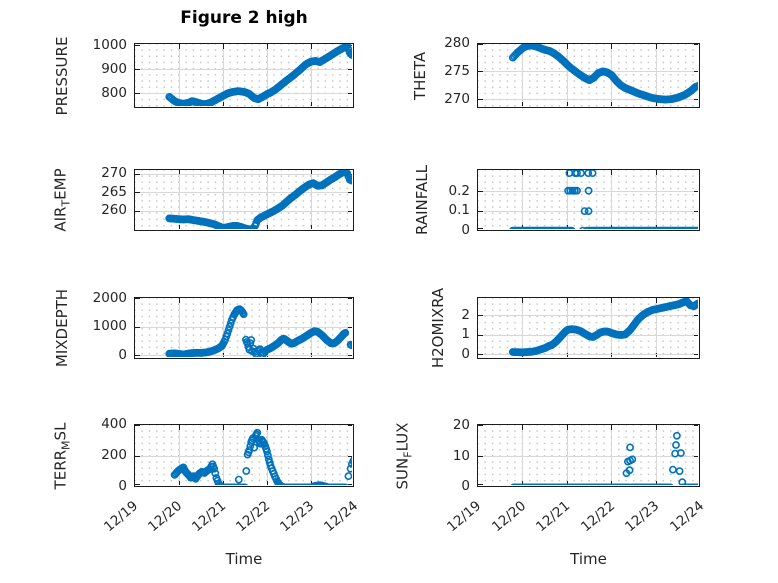  I want to click on x-axis-label: Time, so click(244, 559).